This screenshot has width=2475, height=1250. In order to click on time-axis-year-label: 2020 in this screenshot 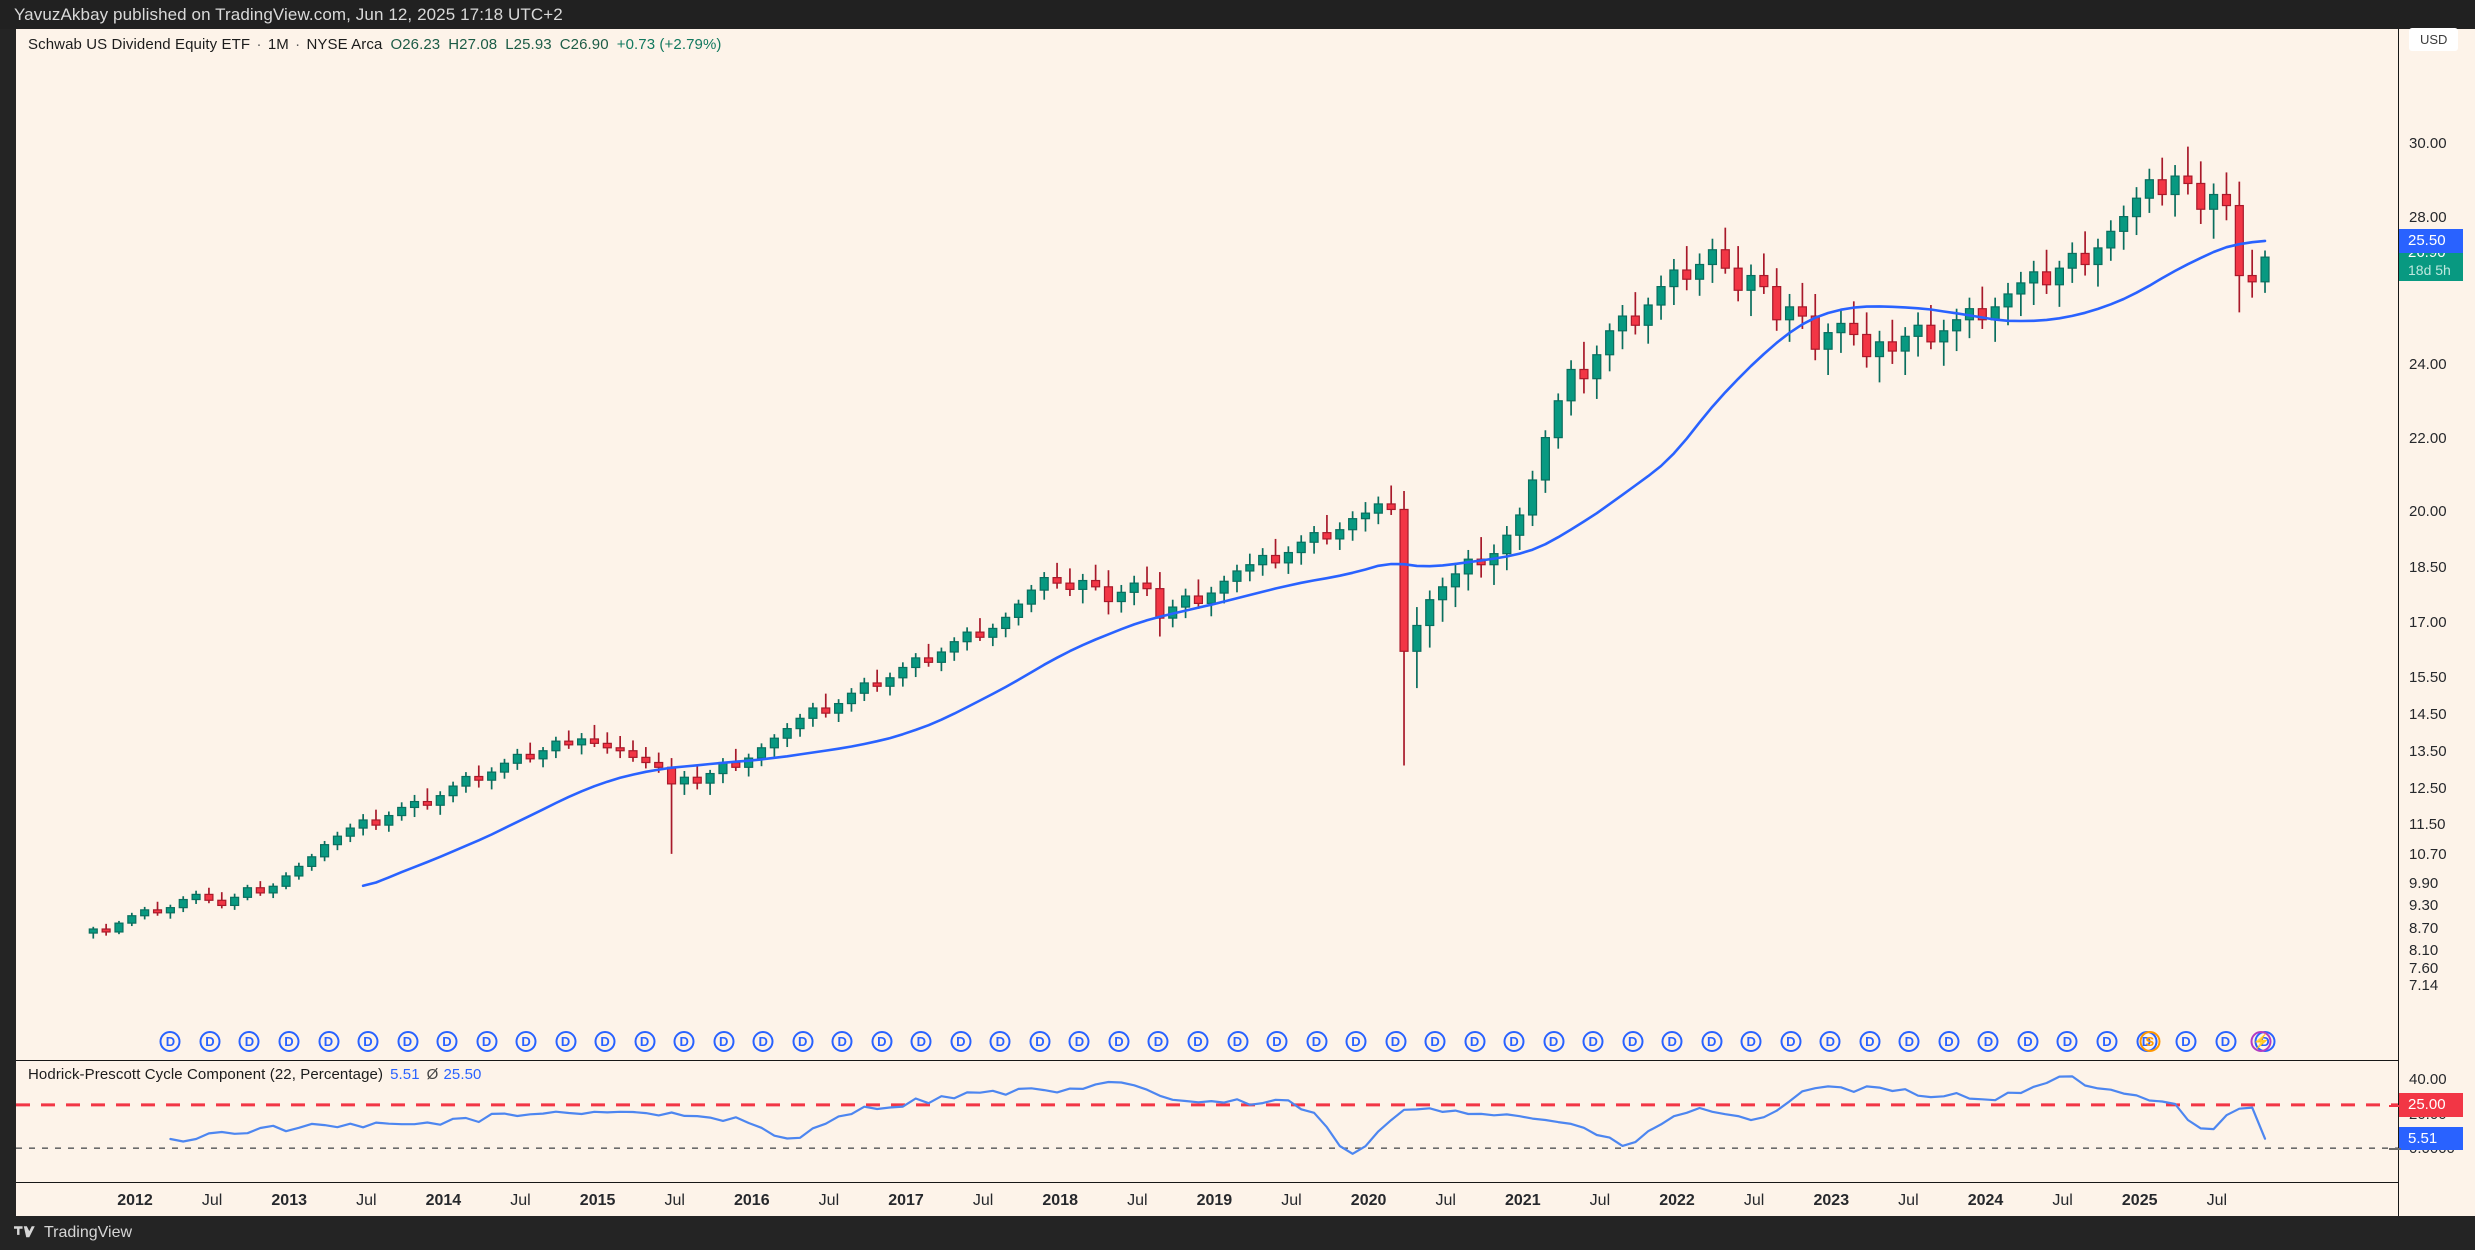, I will do `click(1368, 1200)`.